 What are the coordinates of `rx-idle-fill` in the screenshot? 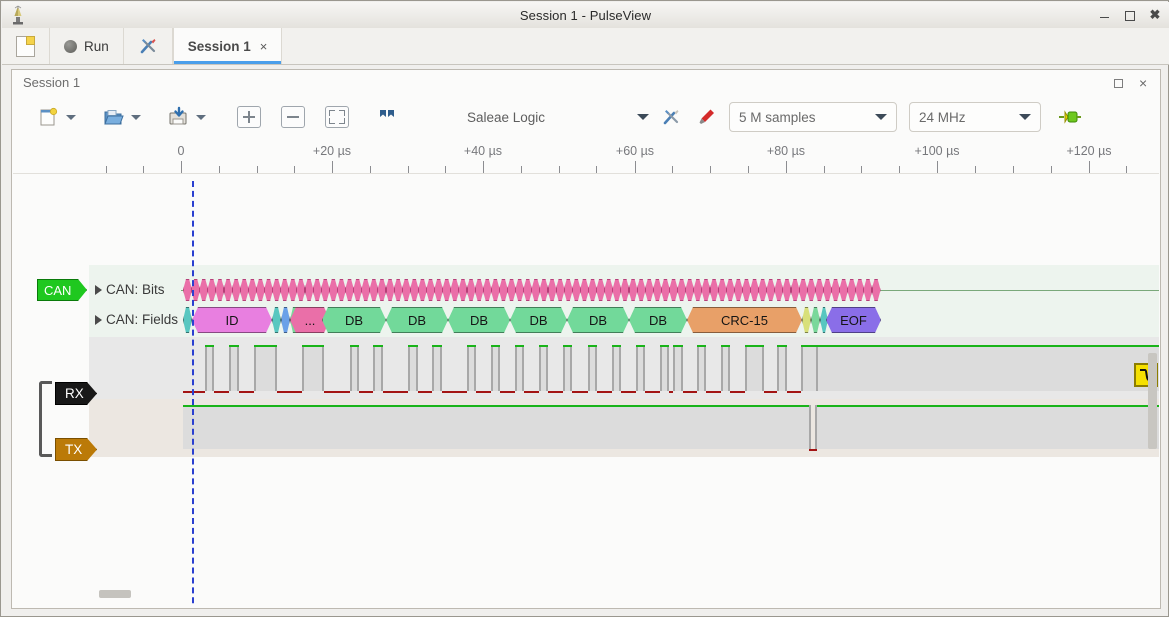 It's located at (988, 368).